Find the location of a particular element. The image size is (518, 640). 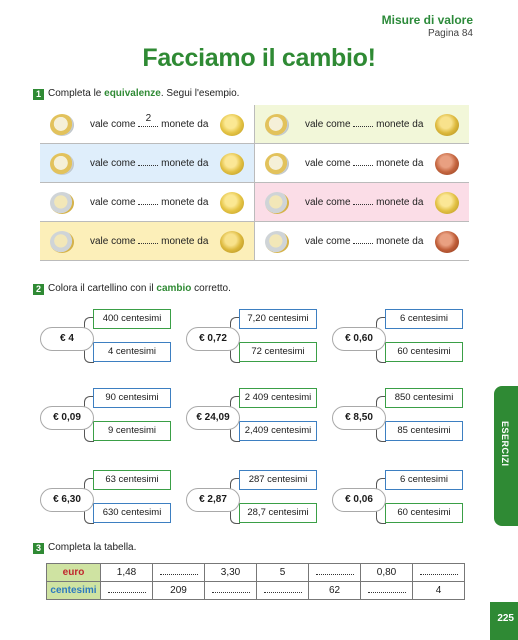

ex3-instruction: 3 Completa la tabella. is located at coordinates (84, 548).